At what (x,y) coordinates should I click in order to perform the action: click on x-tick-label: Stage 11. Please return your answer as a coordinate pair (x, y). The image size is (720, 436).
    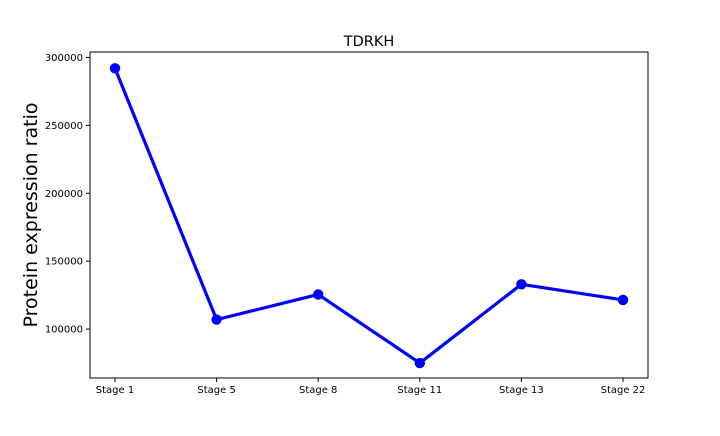
    Looking at the image, I should click on (419, 390).